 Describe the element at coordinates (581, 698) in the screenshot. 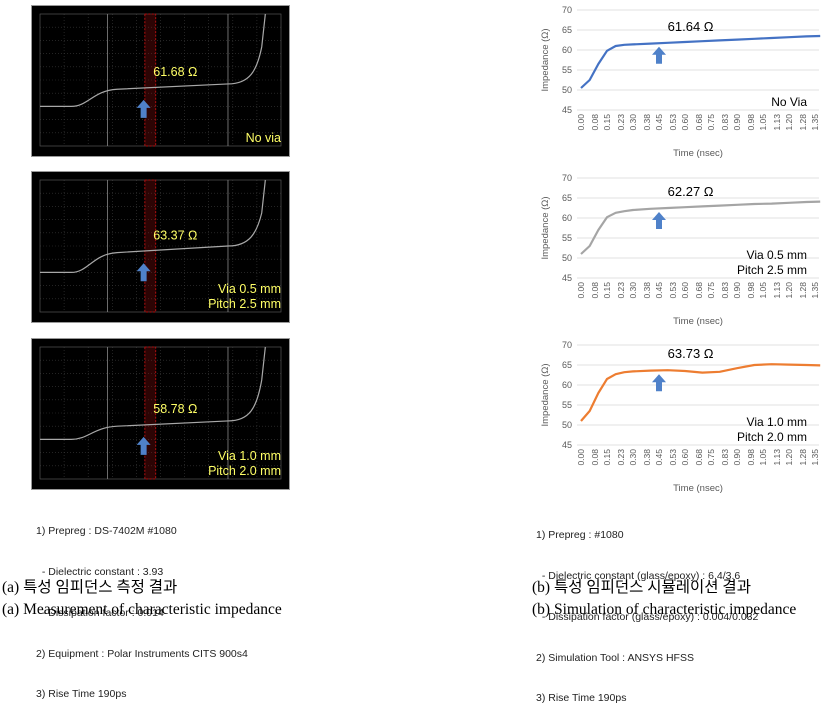

I see `simulation-note: 3) Rise Time 190ps` at that location.